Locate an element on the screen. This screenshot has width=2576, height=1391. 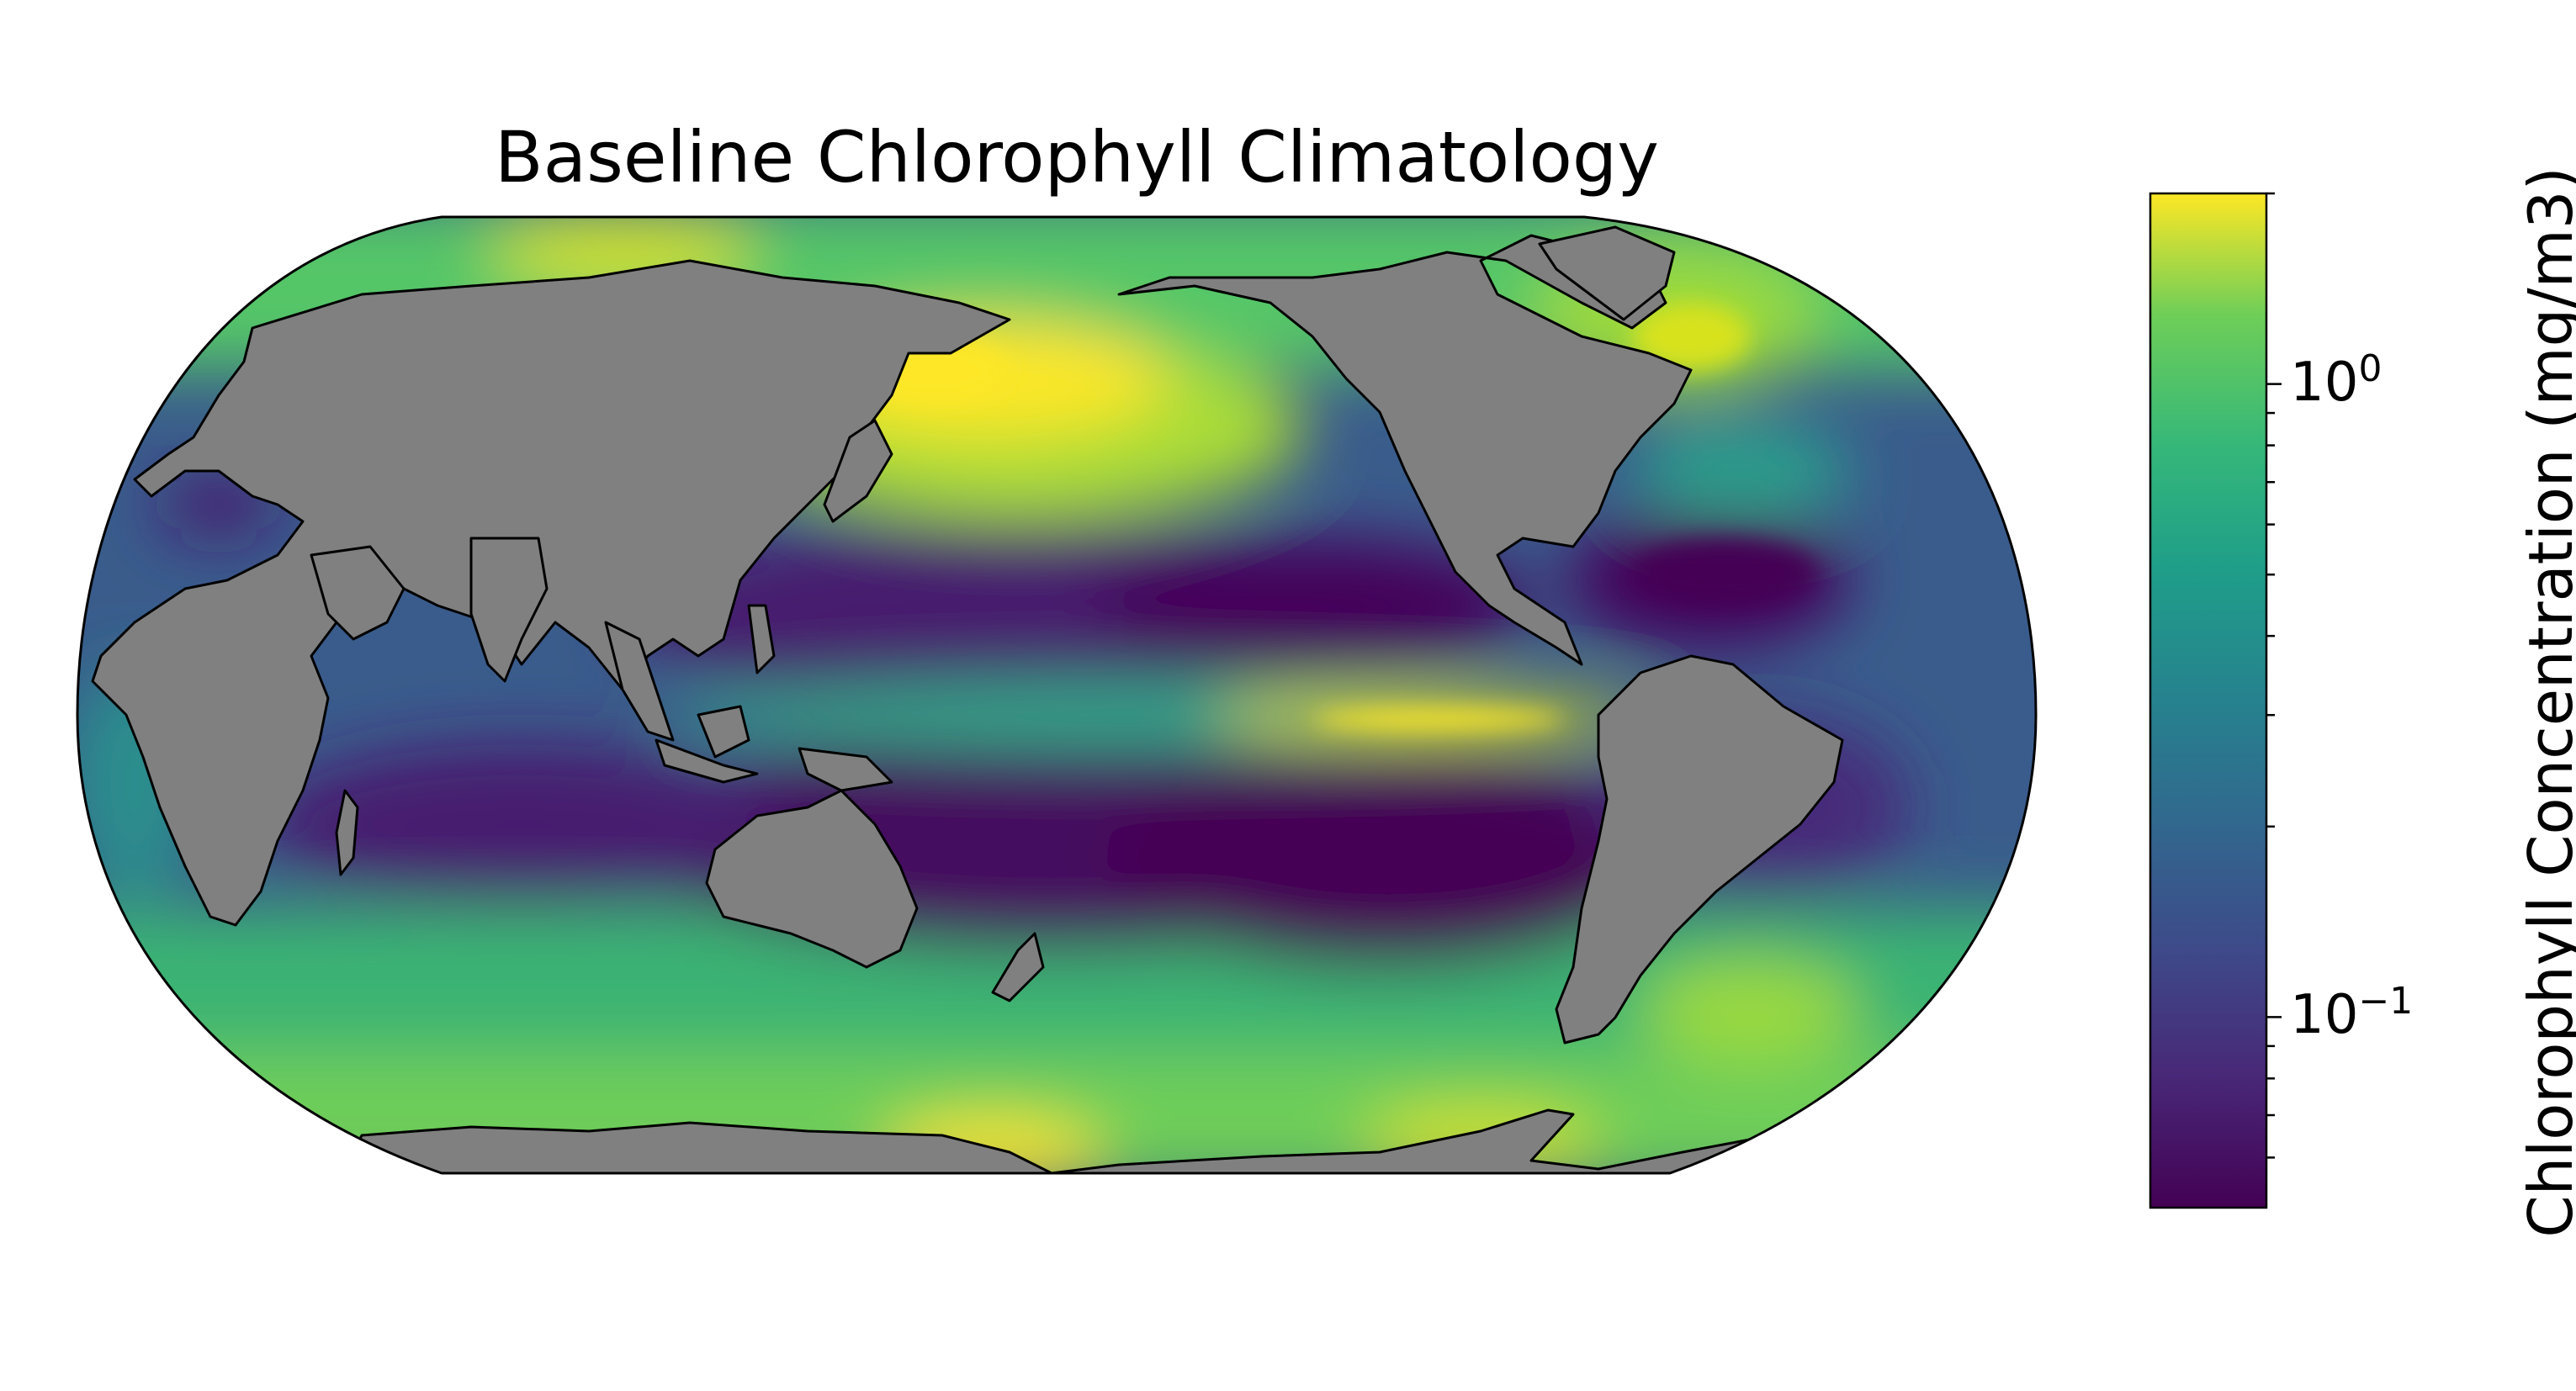
south-america is located at coordinates (1699, 849).